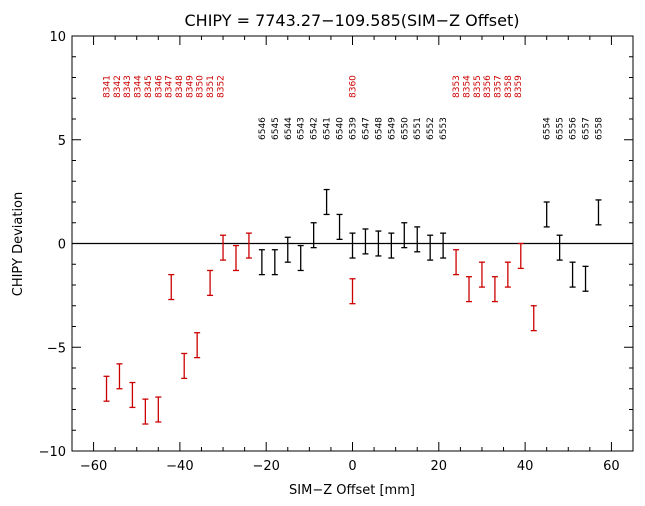 This screenshot has height=506, width=645. Describe the element at coordinates (354, 128) in the screenshot. I see `run-label: 6539` at that location.